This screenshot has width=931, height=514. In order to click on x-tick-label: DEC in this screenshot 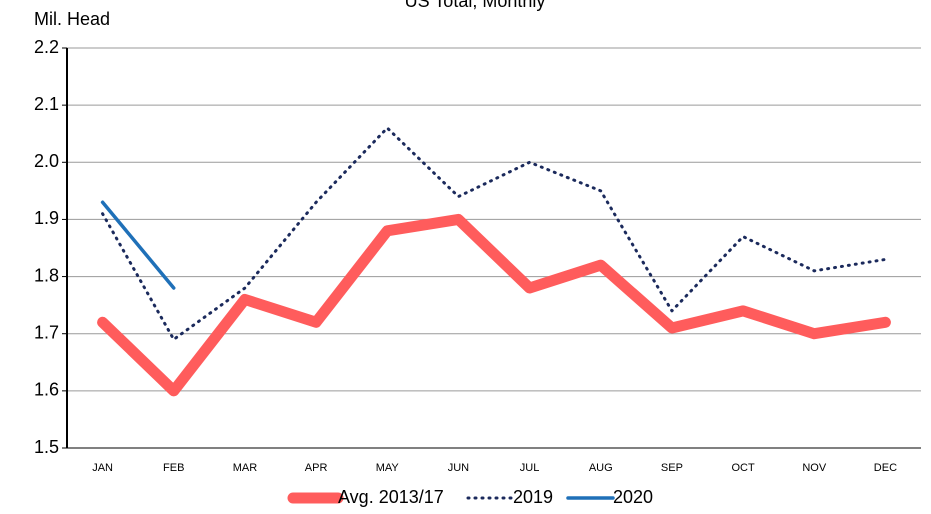, I will do `click(885, 468)`.